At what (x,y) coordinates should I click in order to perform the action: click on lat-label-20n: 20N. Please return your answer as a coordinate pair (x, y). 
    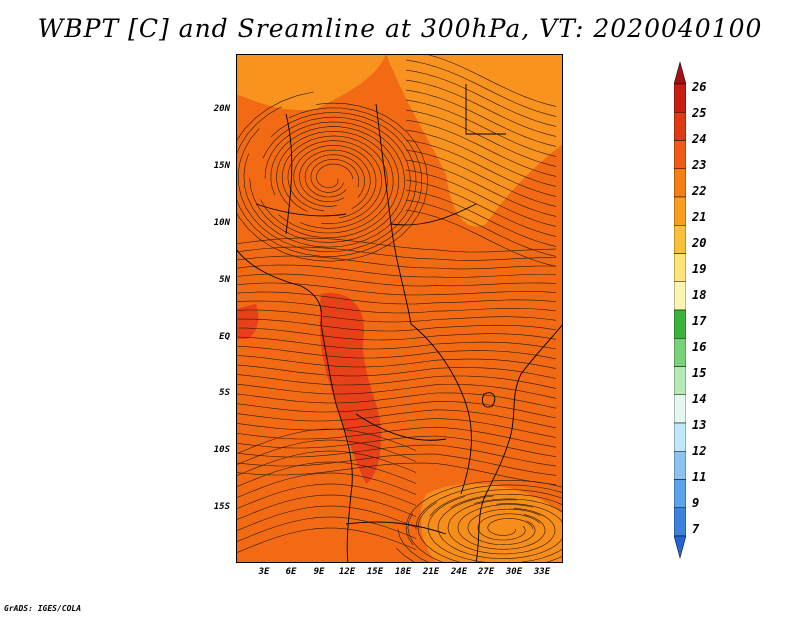
    Looking at the image, I should click on (221, 109).